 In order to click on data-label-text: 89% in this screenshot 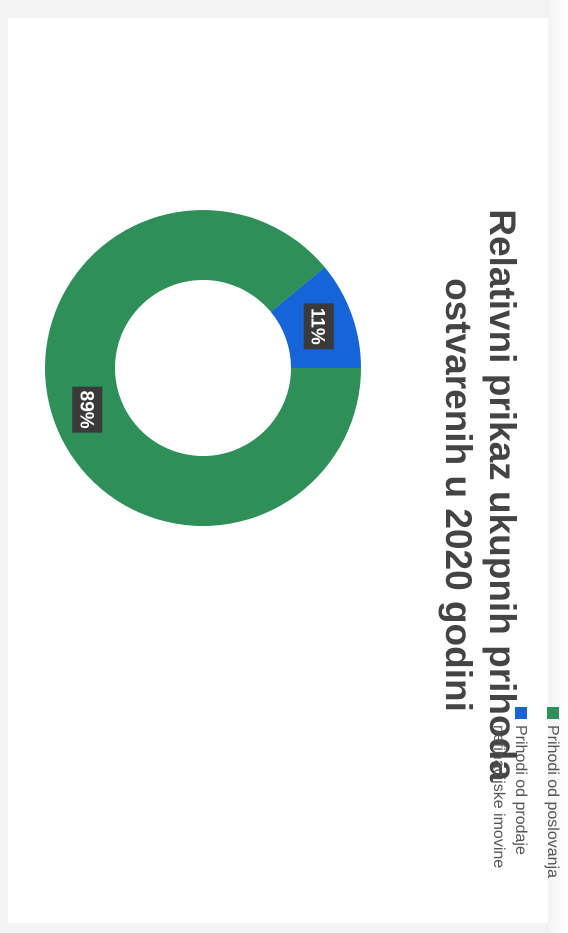, I will do `click(85, 410)`.